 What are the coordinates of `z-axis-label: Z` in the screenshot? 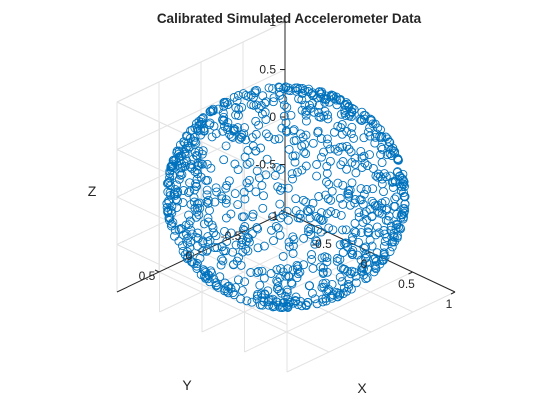 It's located at (92, 191).